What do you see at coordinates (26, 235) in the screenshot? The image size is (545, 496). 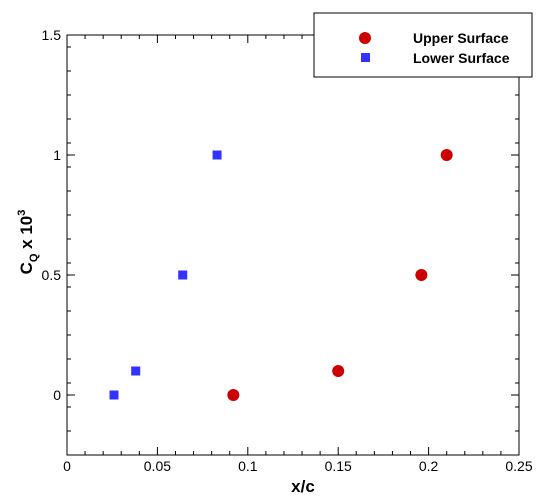 I see `y-axis-title-rest: x 10` at bounding box center [26, 235].